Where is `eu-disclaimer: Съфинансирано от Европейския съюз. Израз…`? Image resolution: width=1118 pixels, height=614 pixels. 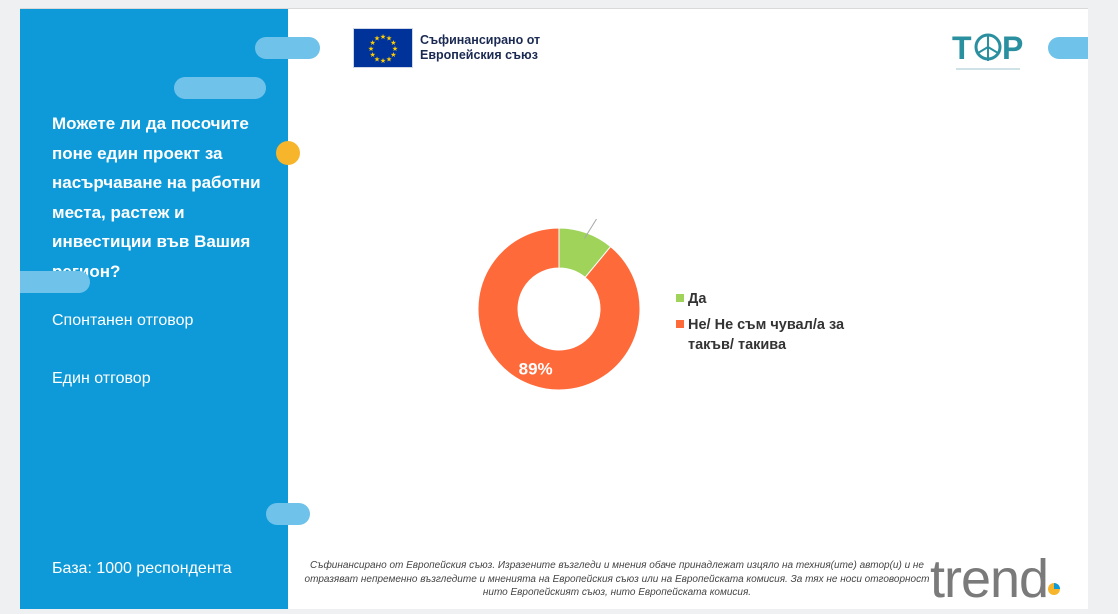 eu-disclaimer: Съфинансирано от Европейския съюз. Израз… is located at coordinates (617, 579).